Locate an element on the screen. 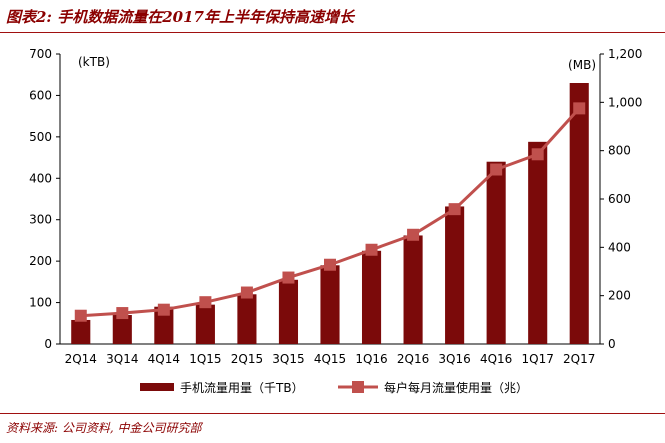  x-tick-label: 3Q14 is located at coordinates (122, 359).